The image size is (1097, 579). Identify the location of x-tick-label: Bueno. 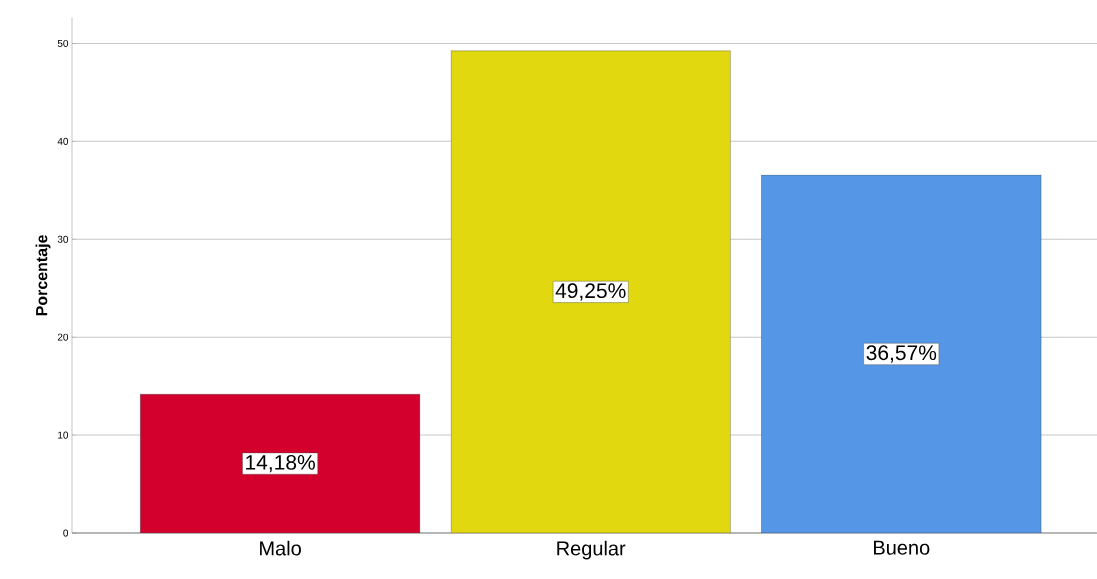
(902, 547).